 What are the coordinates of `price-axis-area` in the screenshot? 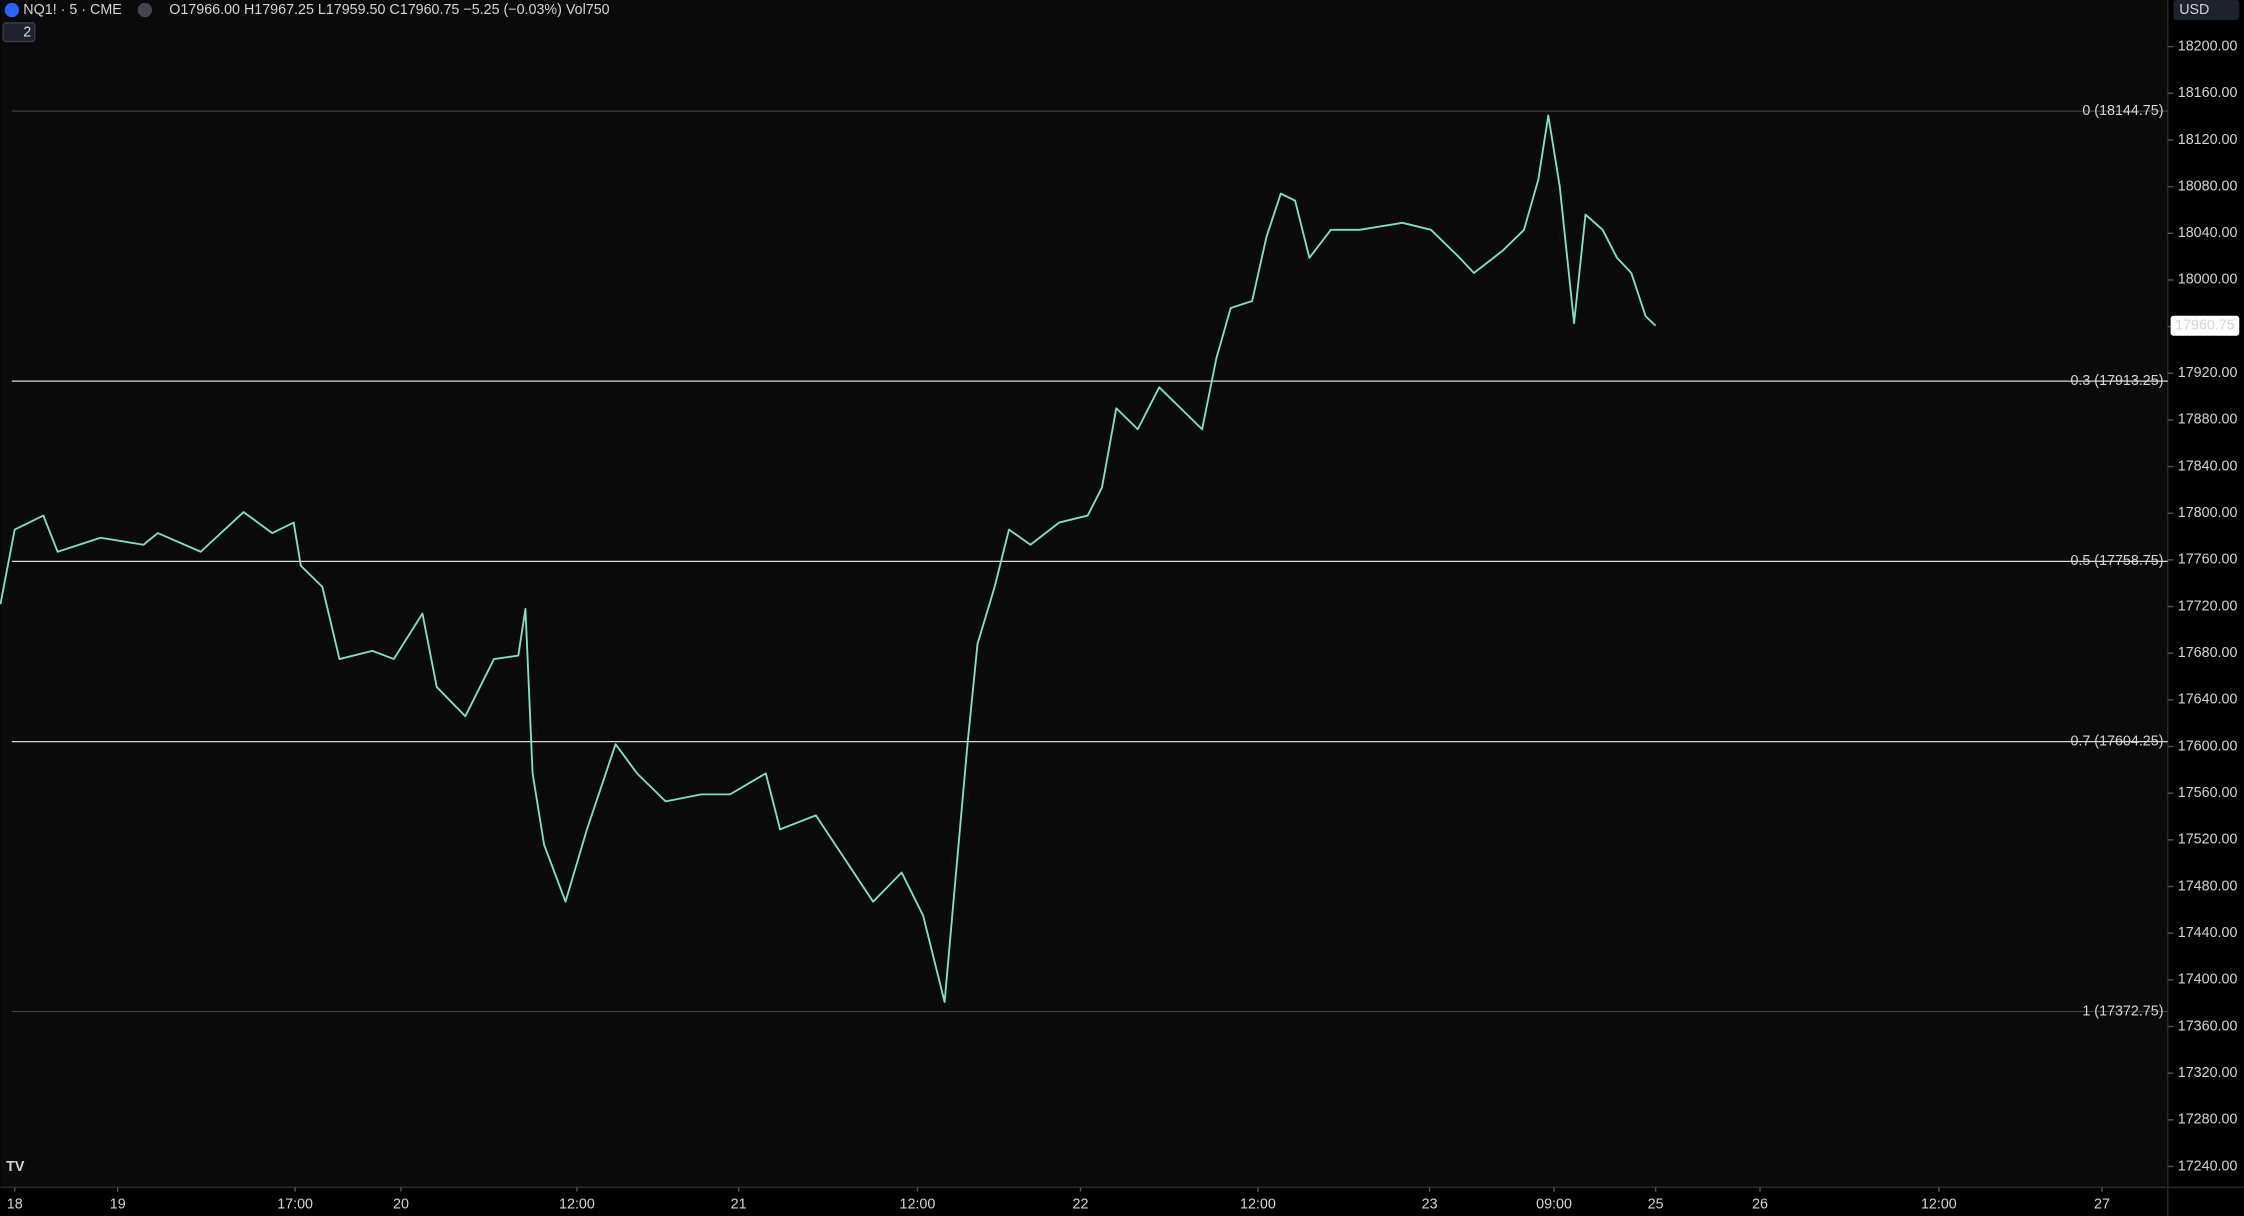 It's located at (2205, 608).